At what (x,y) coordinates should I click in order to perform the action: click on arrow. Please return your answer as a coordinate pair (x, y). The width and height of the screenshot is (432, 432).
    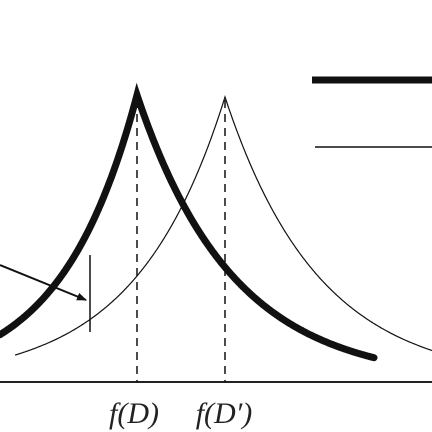
    Looking at the image, I should click on (43, 282).